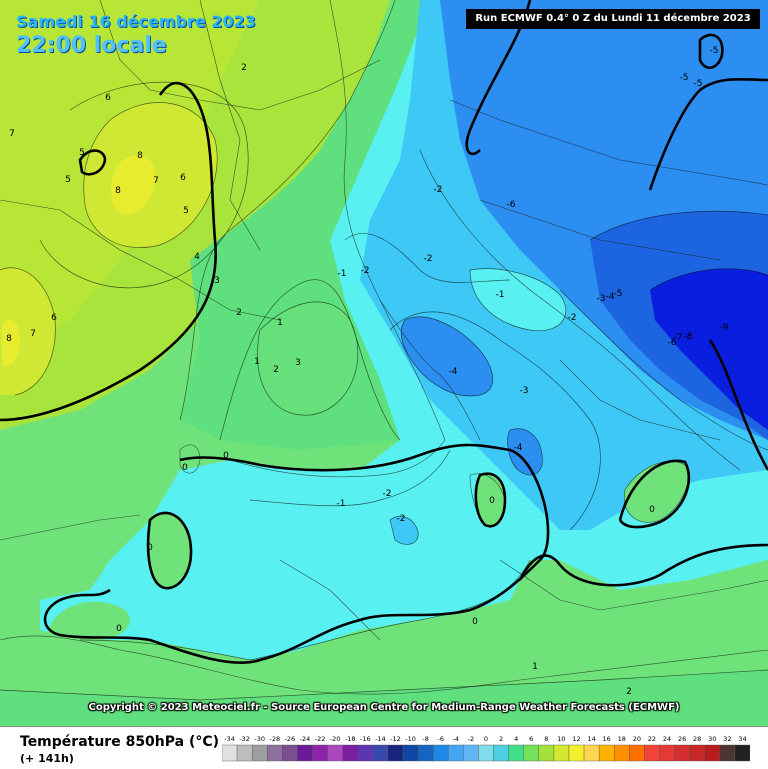 Image resolution: width=768 pixels, height=769 pixels. What do you see at coordinates (501, 739) in the screenshot?
I see `scale-tick-label: 2` at bounding box center [501, 739].